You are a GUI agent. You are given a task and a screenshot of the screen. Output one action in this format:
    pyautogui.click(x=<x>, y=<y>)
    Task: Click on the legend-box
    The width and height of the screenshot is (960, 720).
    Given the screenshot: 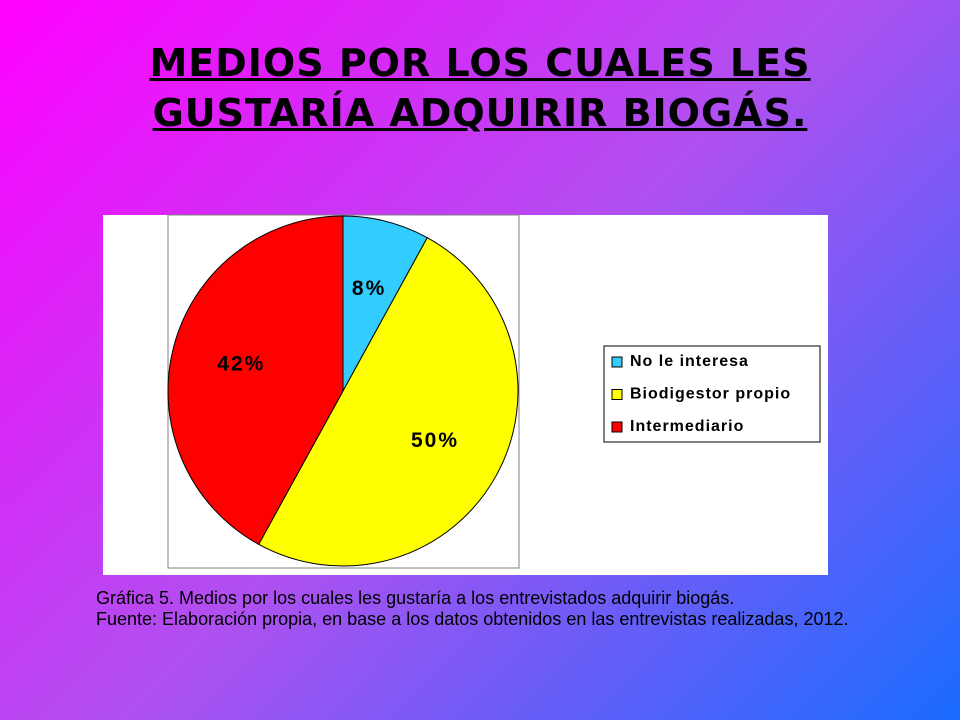 What is the action you would take?
    pyautogui.click(x=712, y=394)
    